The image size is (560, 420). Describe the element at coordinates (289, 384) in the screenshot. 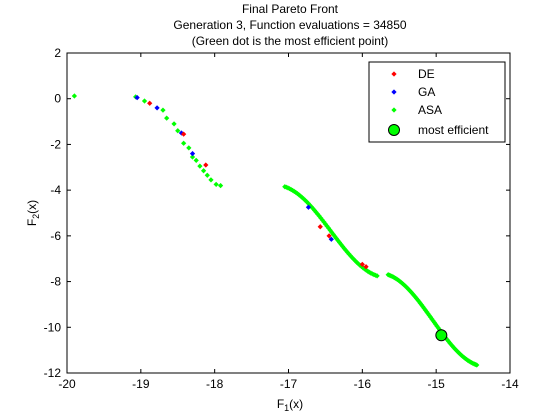

I see `x-tick-label: -17` at that location.